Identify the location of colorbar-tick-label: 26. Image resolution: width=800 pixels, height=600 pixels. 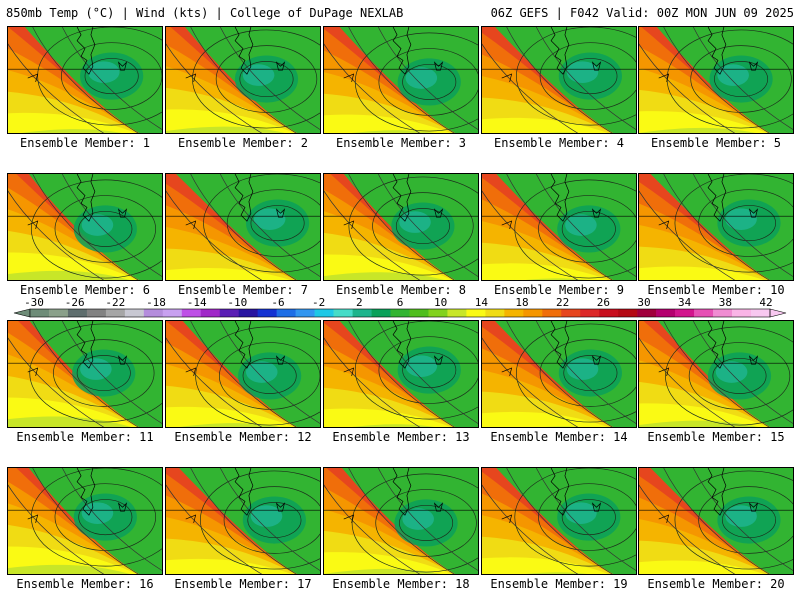
(603, 302).